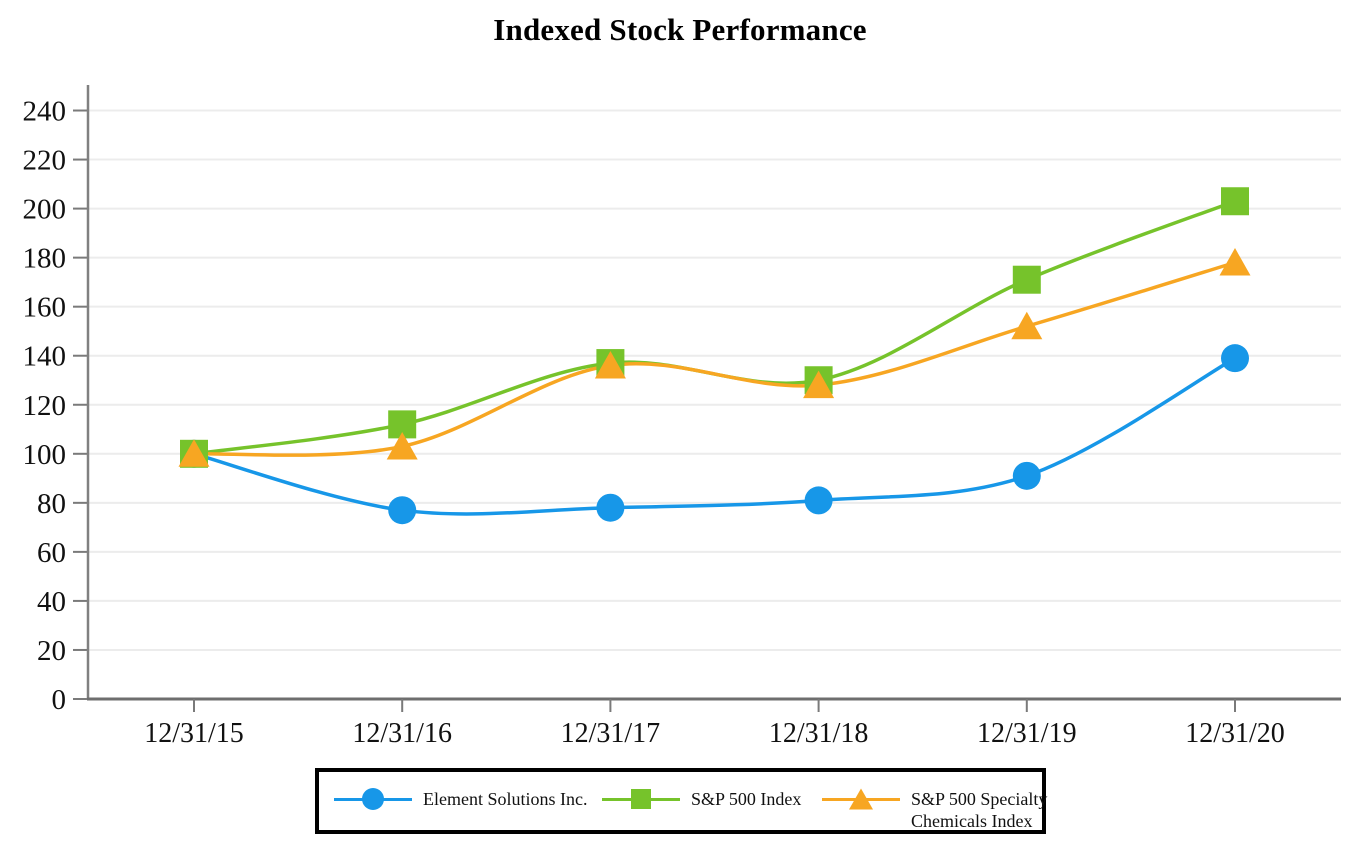 The width and height of the screenshot is (1360, 852). What do you see at coordinates (819, 733) in the screenshot?
I see `x-tick-label: 12/31/18` at bounding box center [819, 733].